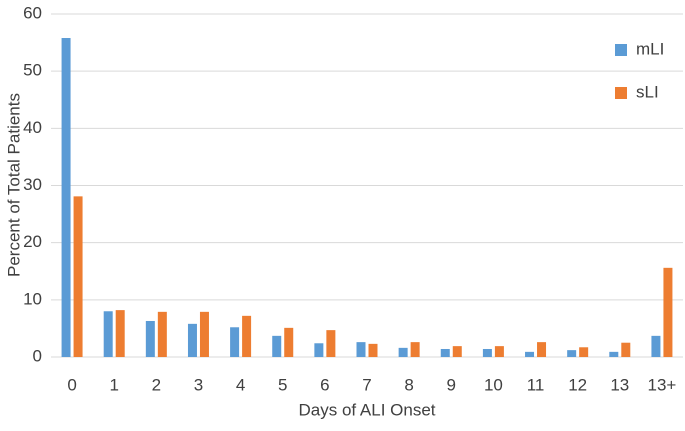  I want to click on x-tick-label: 7, so click(366, 384).